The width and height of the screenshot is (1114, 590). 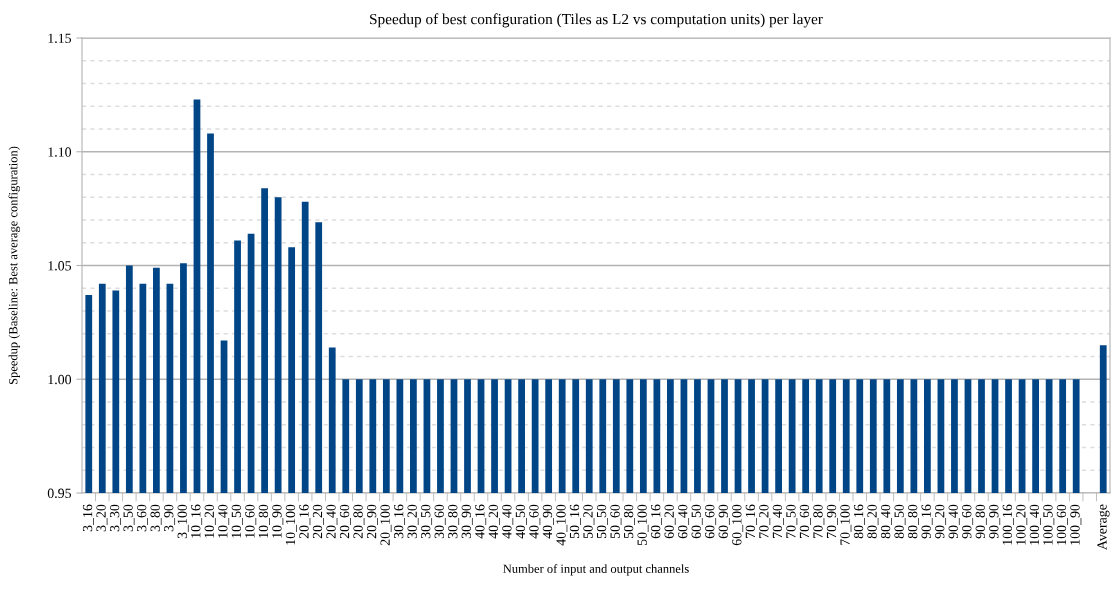 I want to click on y-tick-label: 1.00, so click(x=60, y=379).